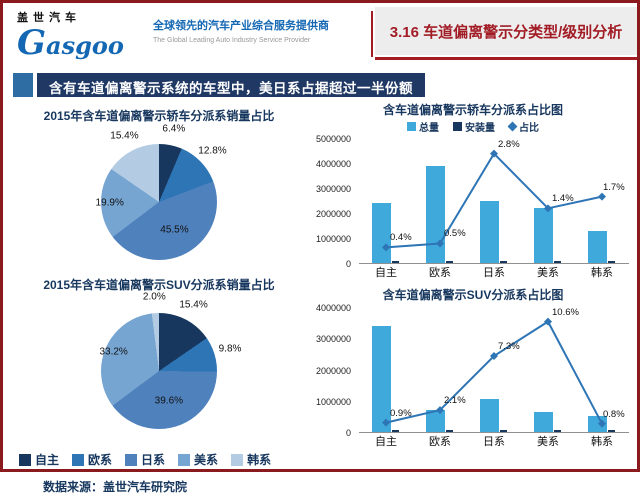  What do you see at coordinates (230, 349) in the screenshot?
I see `pie-label-欧系: 9.8%` at bounding box center [230, 349].